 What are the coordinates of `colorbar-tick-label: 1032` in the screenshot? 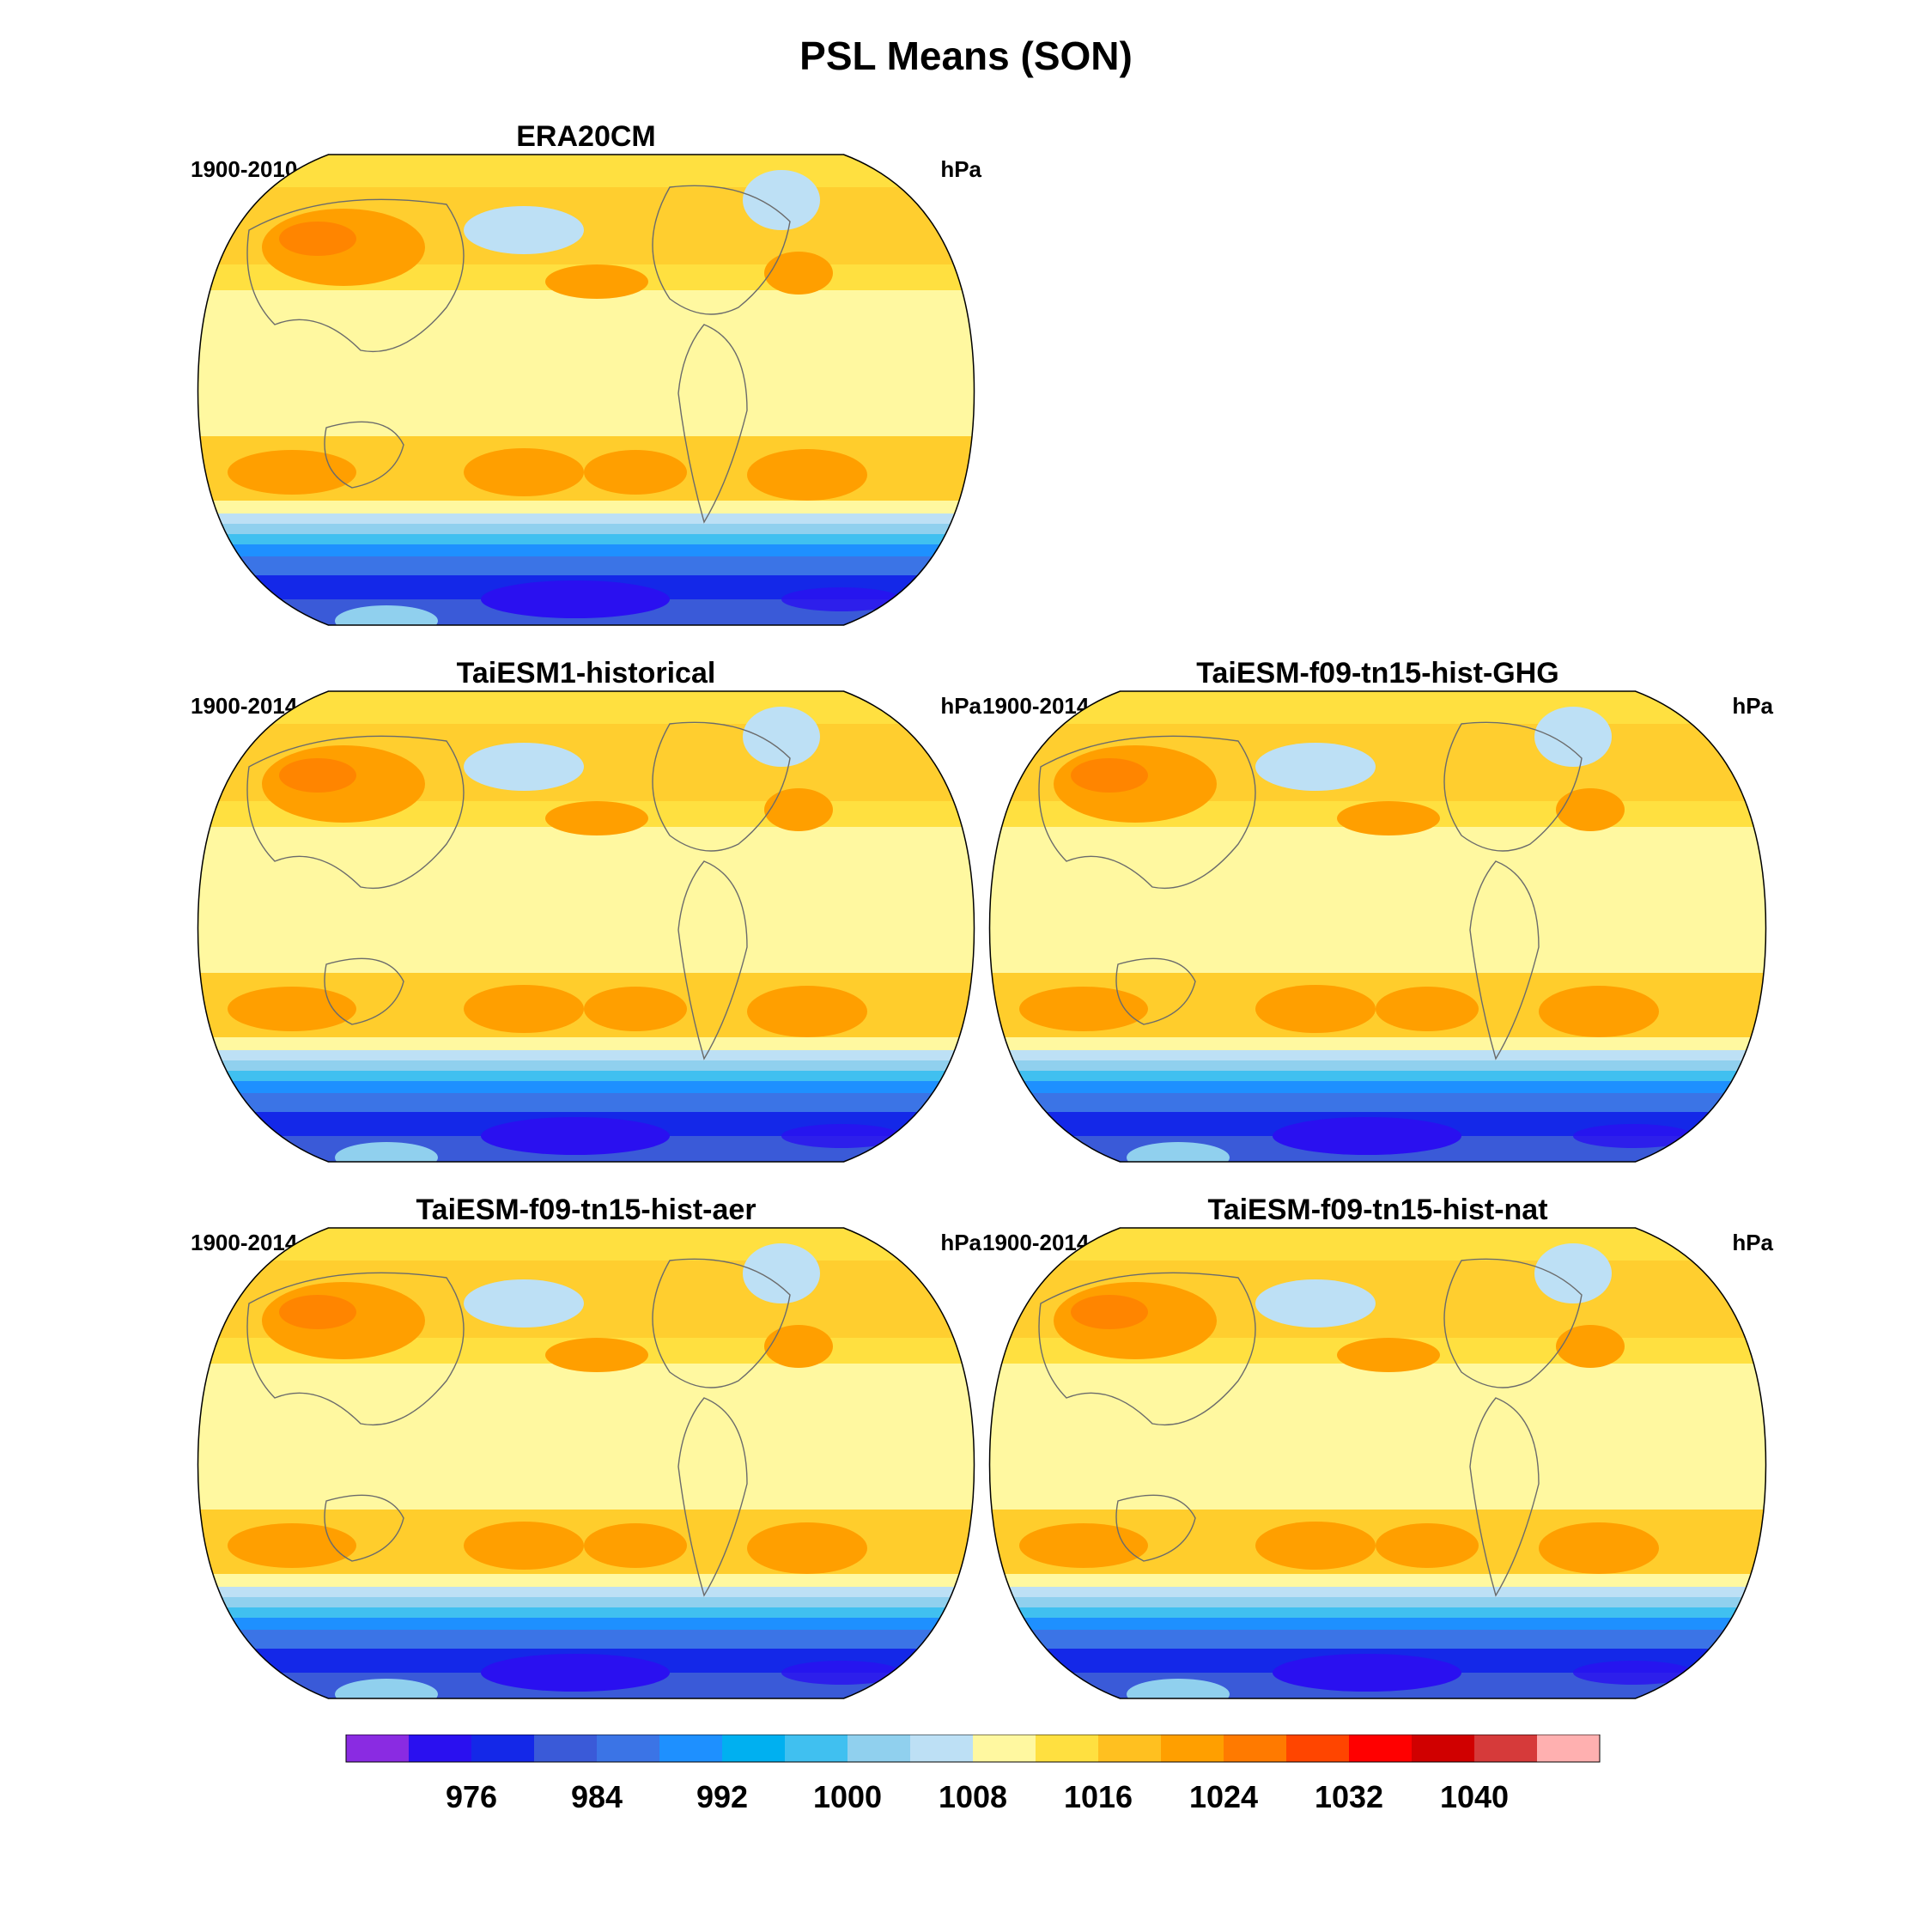 It's located at (1349, 1797).